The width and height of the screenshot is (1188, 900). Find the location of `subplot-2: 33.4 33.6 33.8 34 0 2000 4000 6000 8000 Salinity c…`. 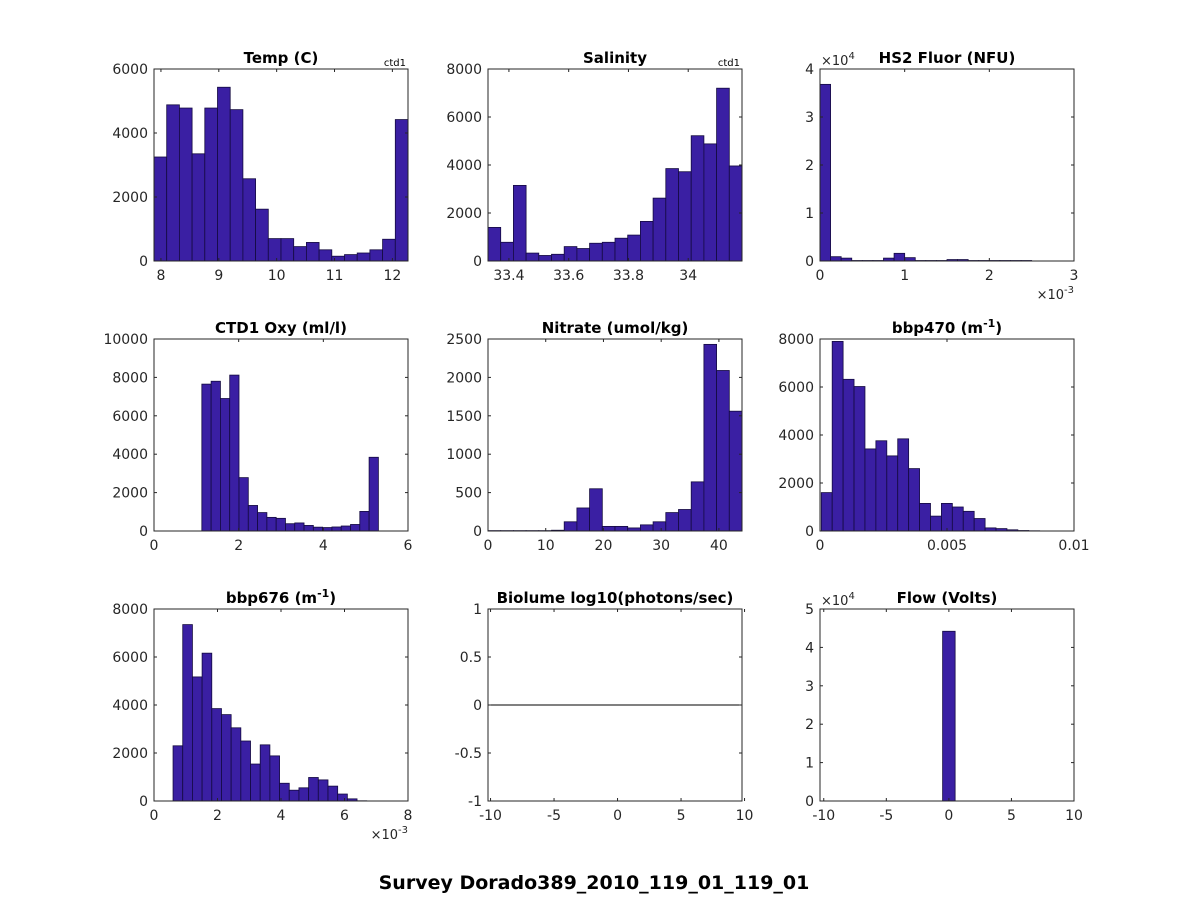

subplot-2: 33.4 33.6 33.8 34 0 2000 4000 6000 8000 Salinity c… is located at coordinates (594, 166).